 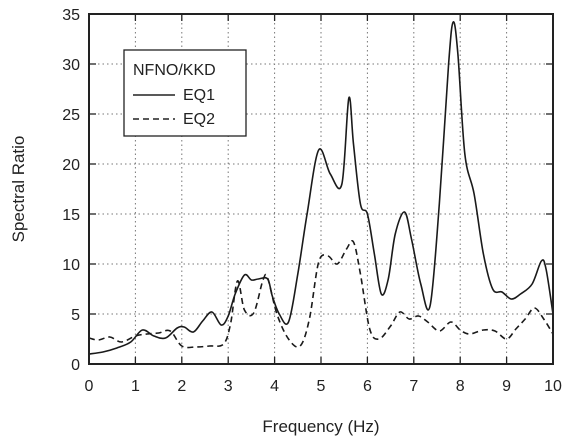 What do you see at coordinates (71, 165) in the screenshot?
I see `y-tick-label: 20` at bounding box center [71, 165].